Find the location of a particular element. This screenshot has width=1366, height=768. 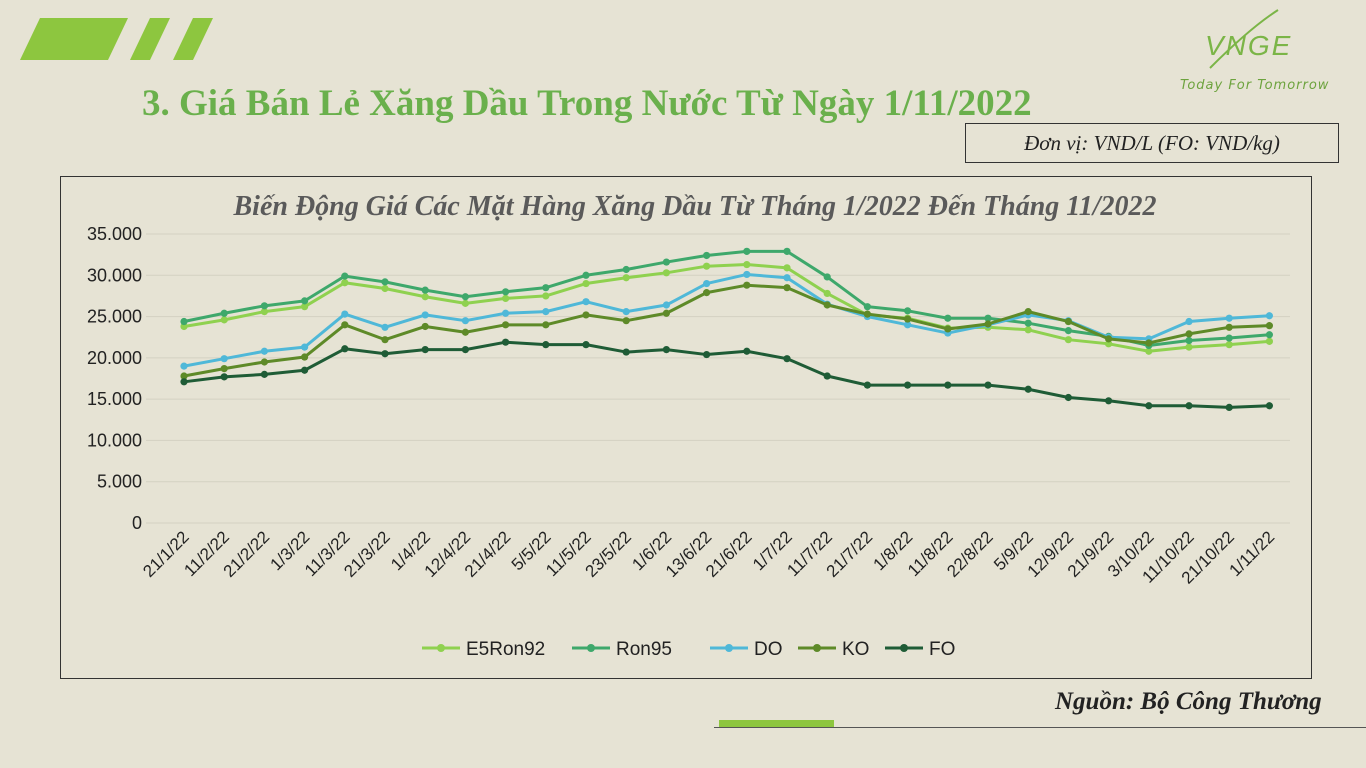

legend-label: KO is located at coordinates (855, 649).